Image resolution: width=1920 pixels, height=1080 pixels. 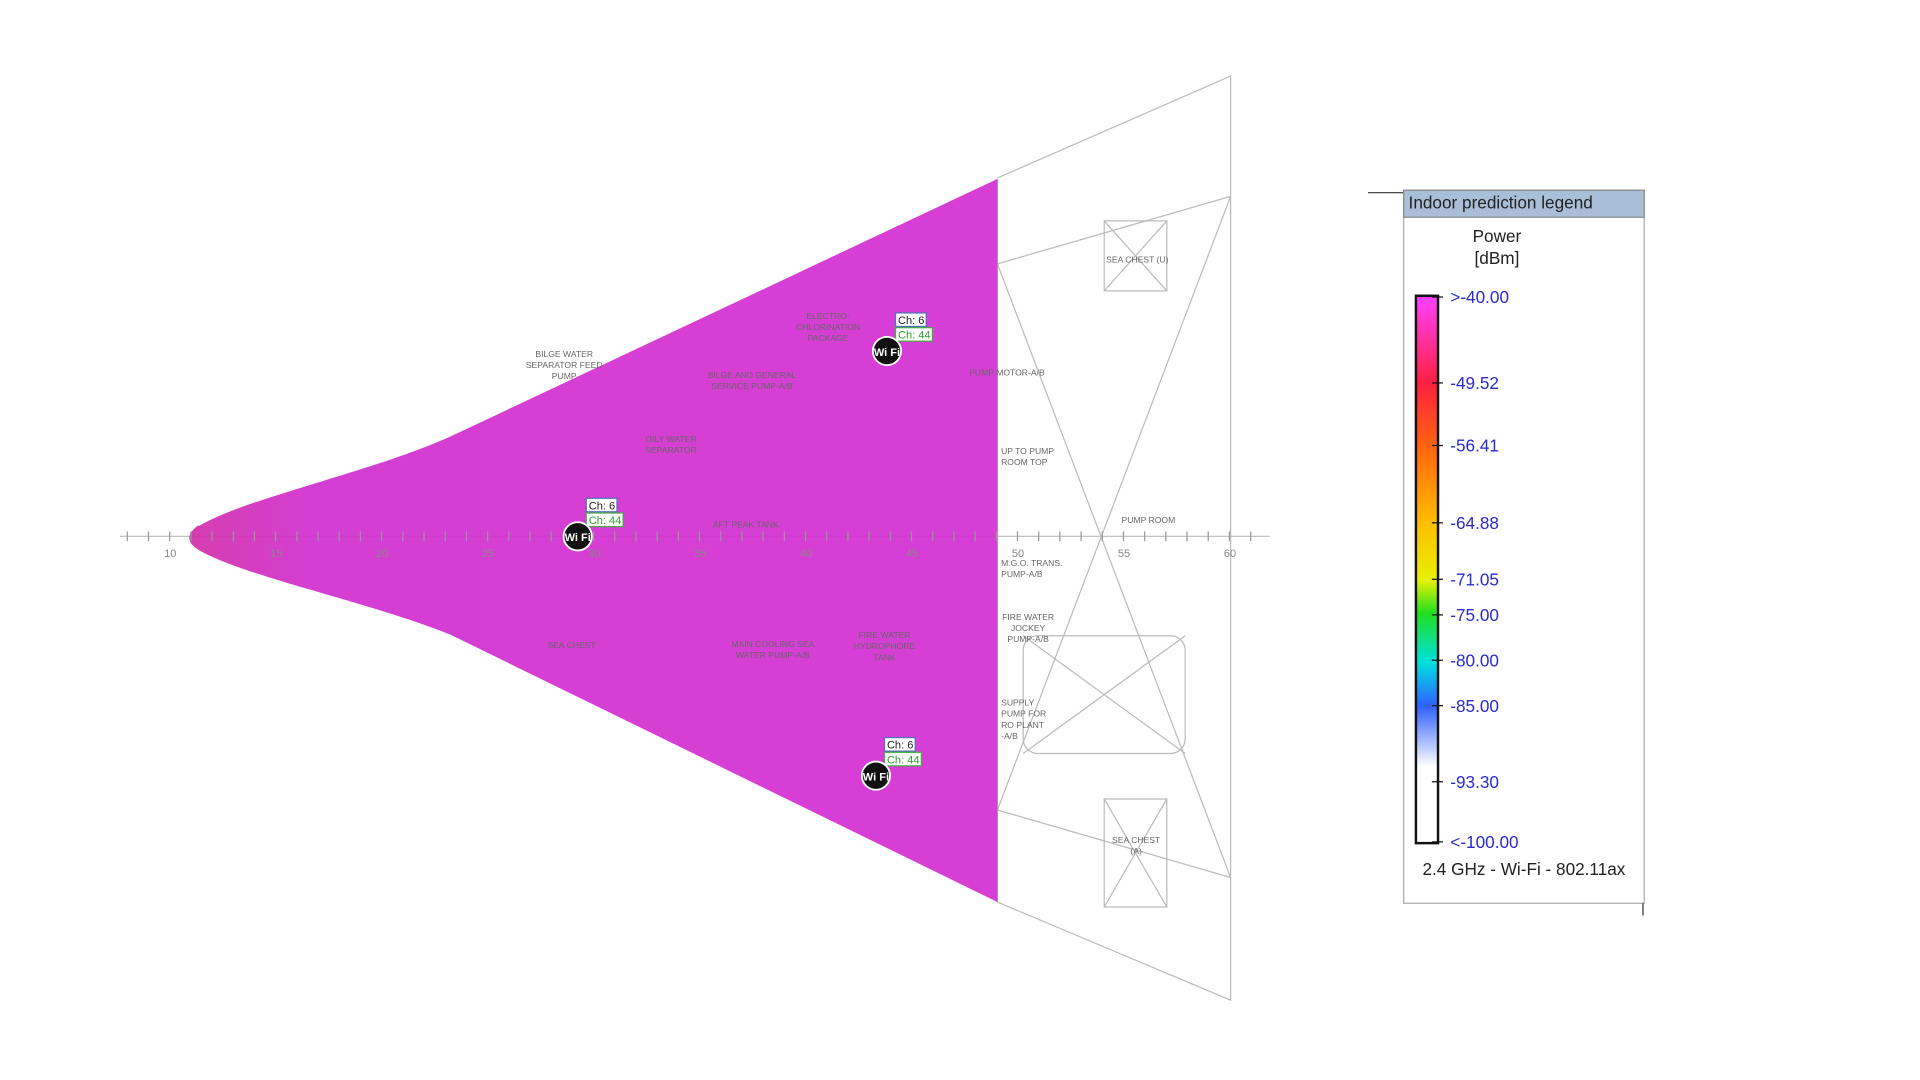 What do you see at coordinates (1484, 842) in the screenshot?
I see `legend-tick-label: <-100.00` at bounding box center [1484, 842].